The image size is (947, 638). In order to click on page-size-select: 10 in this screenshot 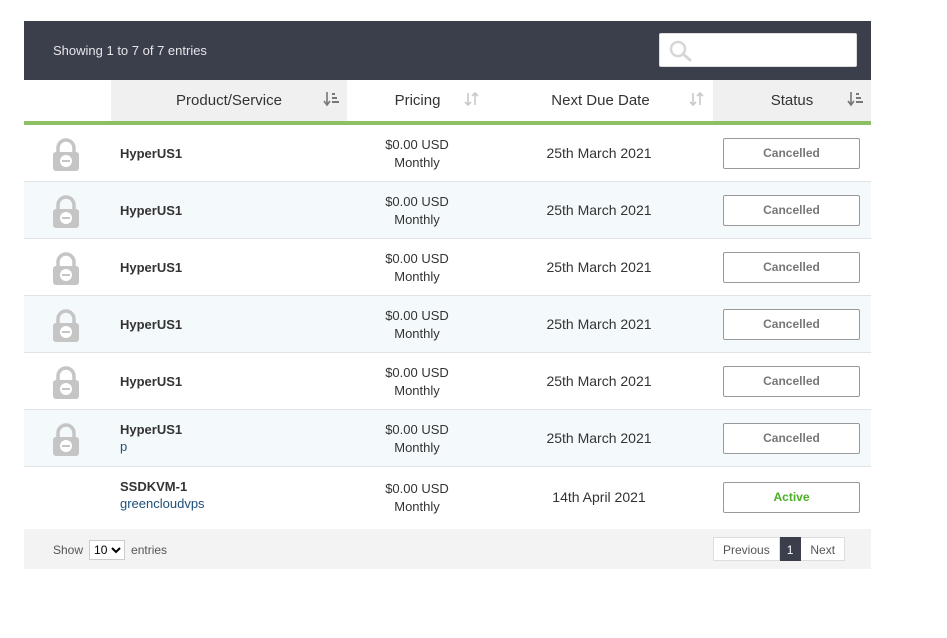, I will do `click(107, 550)`.